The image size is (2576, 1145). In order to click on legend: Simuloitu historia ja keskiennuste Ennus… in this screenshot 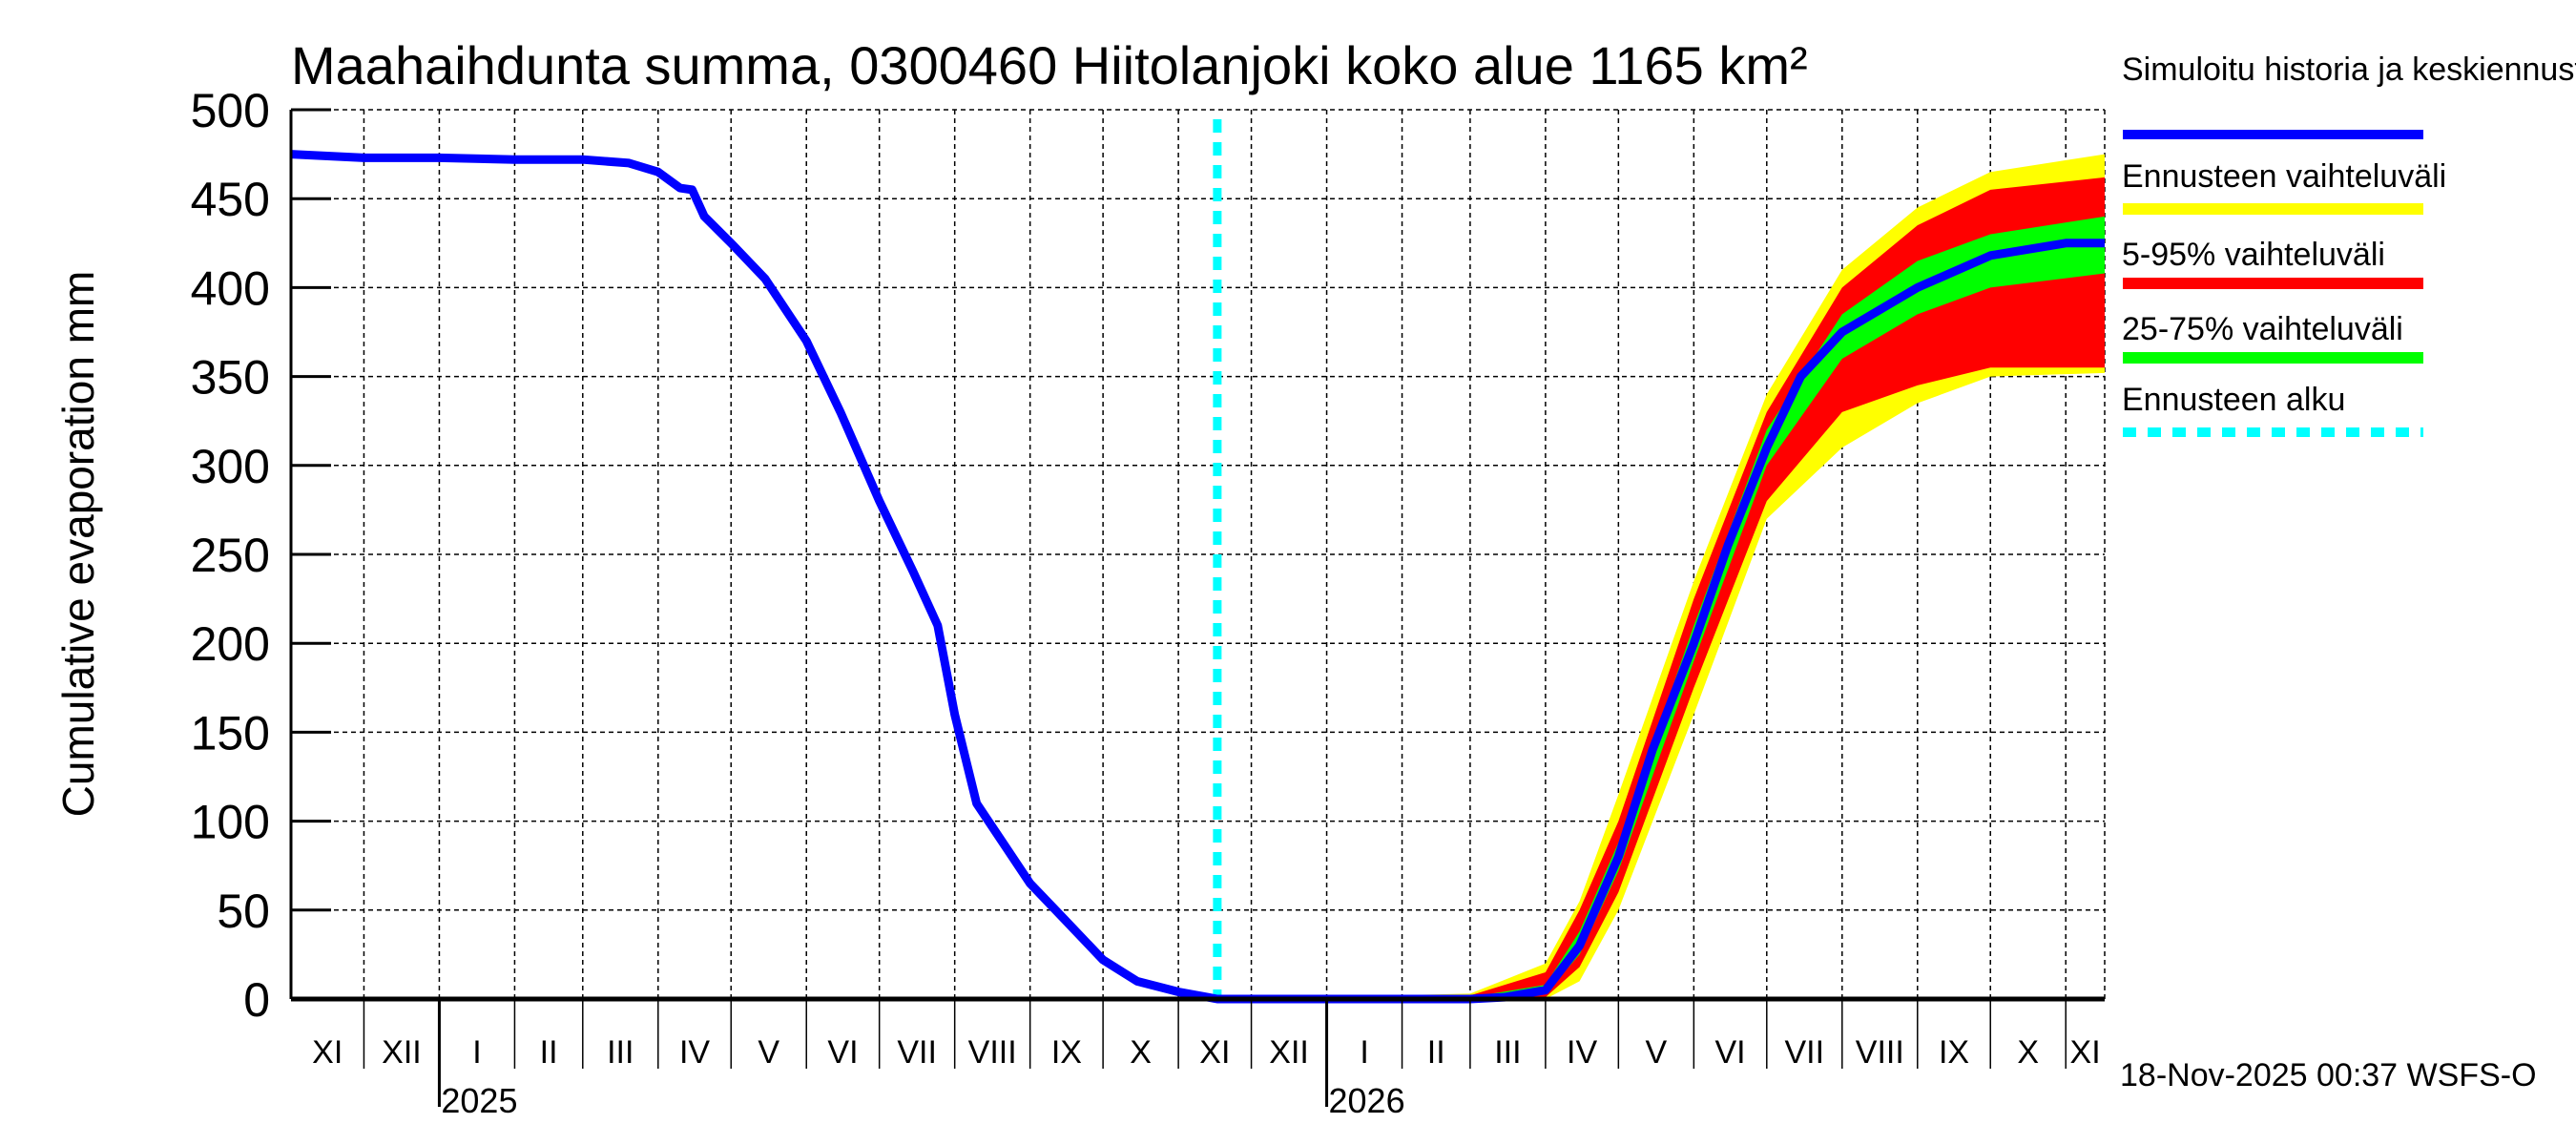, I will do `click(2349, 244)`.